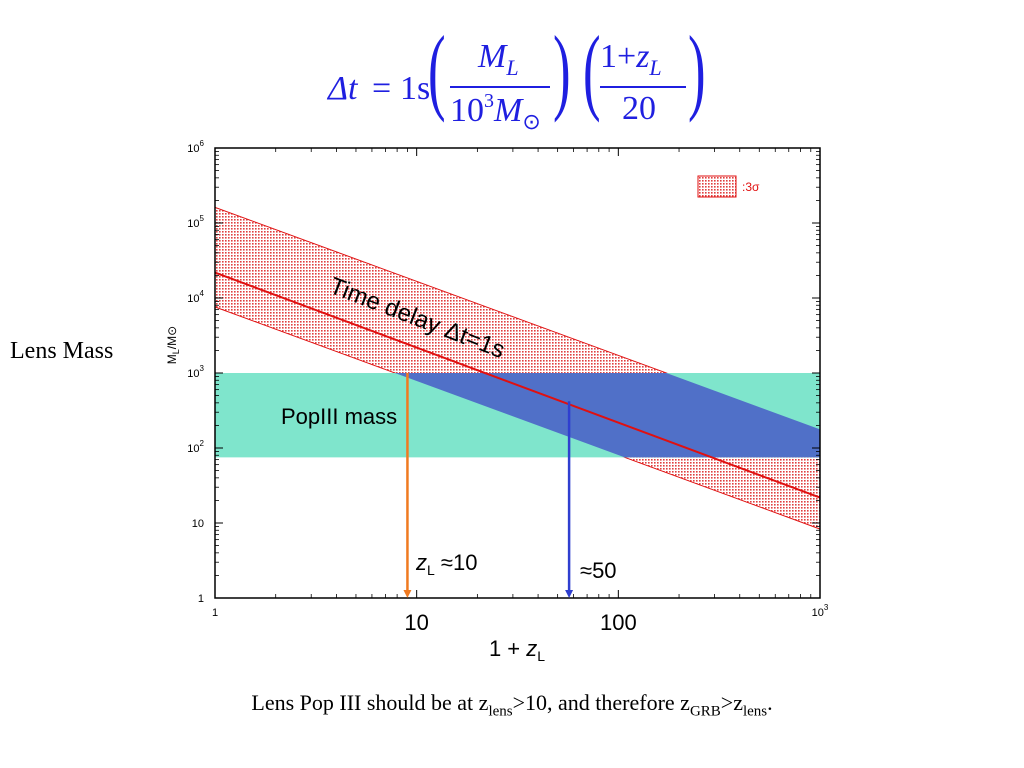  What do you see at coordinates (751, 187) in the screenshot?
I see `legend-label: :3σ` at bounding box center [751, 187].